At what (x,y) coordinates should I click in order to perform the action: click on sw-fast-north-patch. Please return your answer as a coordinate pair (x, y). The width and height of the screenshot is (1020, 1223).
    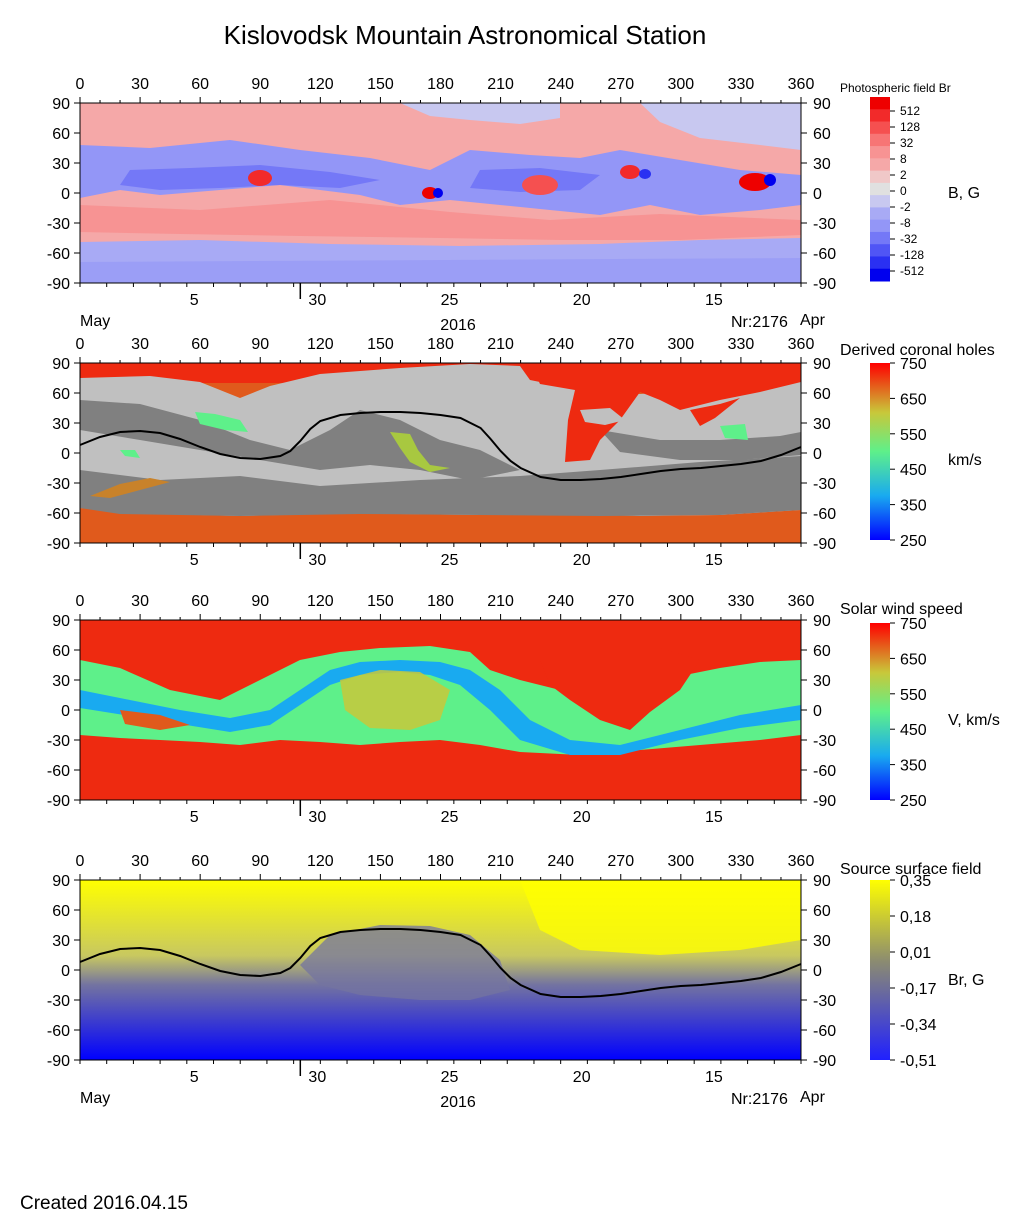
    Looking at the image, I should click on (620, 689).